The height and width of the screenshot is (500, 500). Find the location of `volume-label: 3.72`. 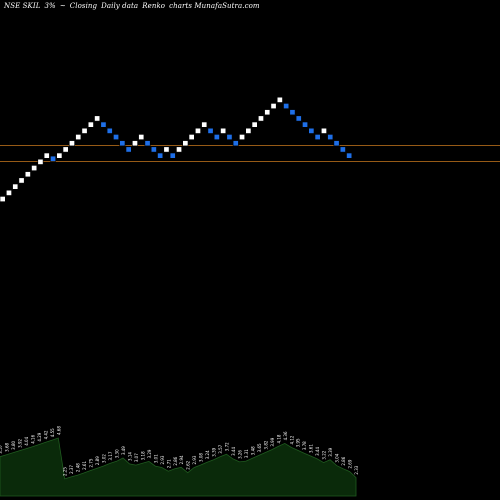

volume-label: 3.72 is located at coordinates (227, 446).